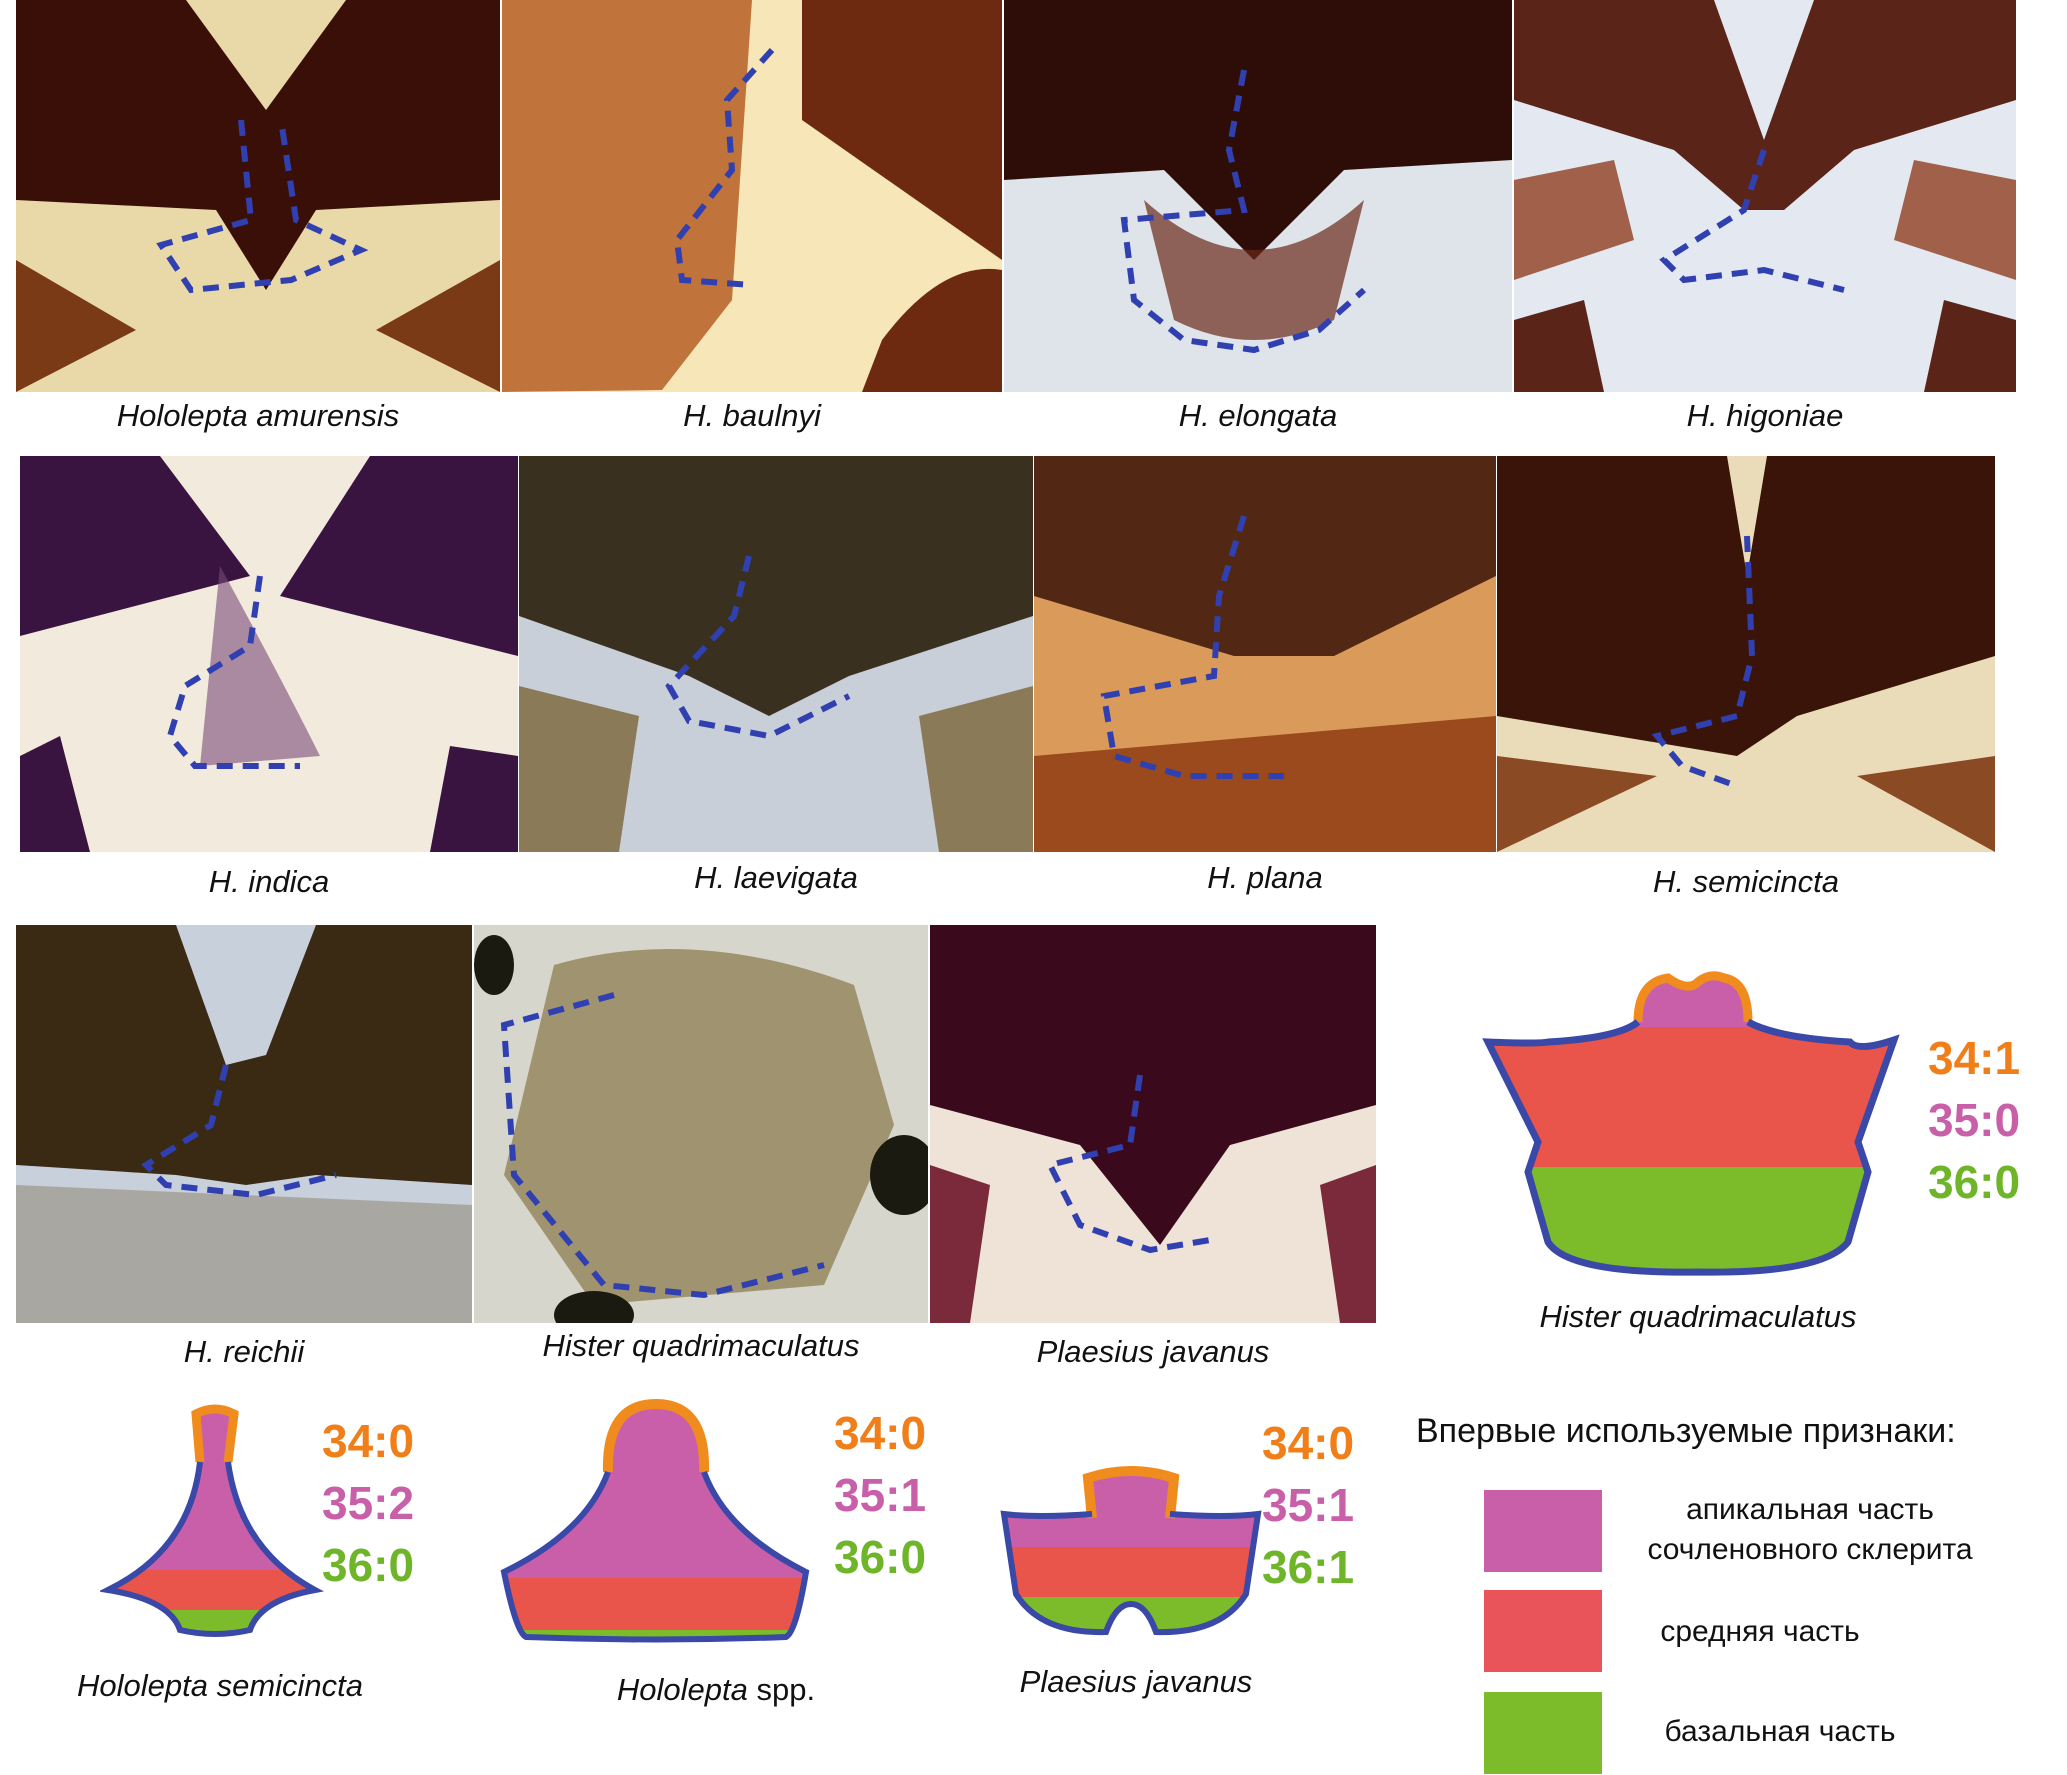  Describe the element at coordinates (701, 1124) in the screenshot. I see `photo-hister-quadrimaculatus` at that location.